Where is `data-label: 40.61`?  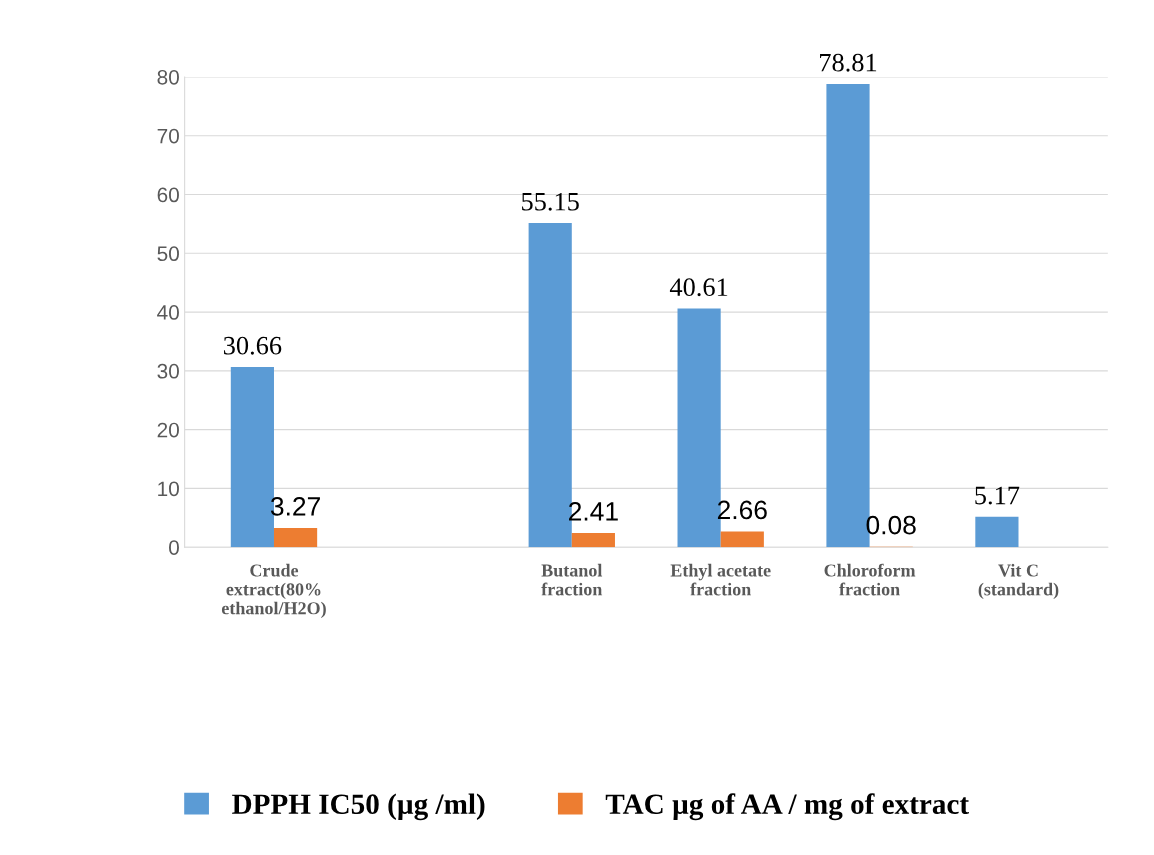
data-label: 40.61 is located at coordinates (698, 287).